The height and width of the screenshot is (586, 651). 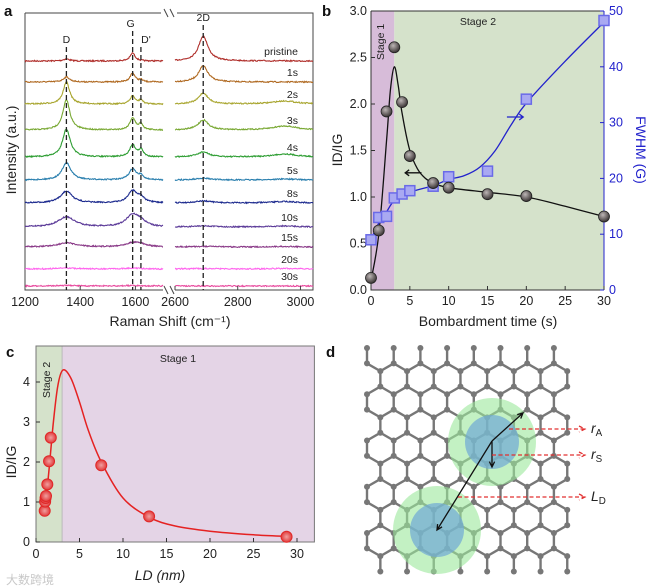 What do you see at coordinates (371, 301) in the screenshot?
I see `x-tick-label: 0` at bounding box center [371, 301].